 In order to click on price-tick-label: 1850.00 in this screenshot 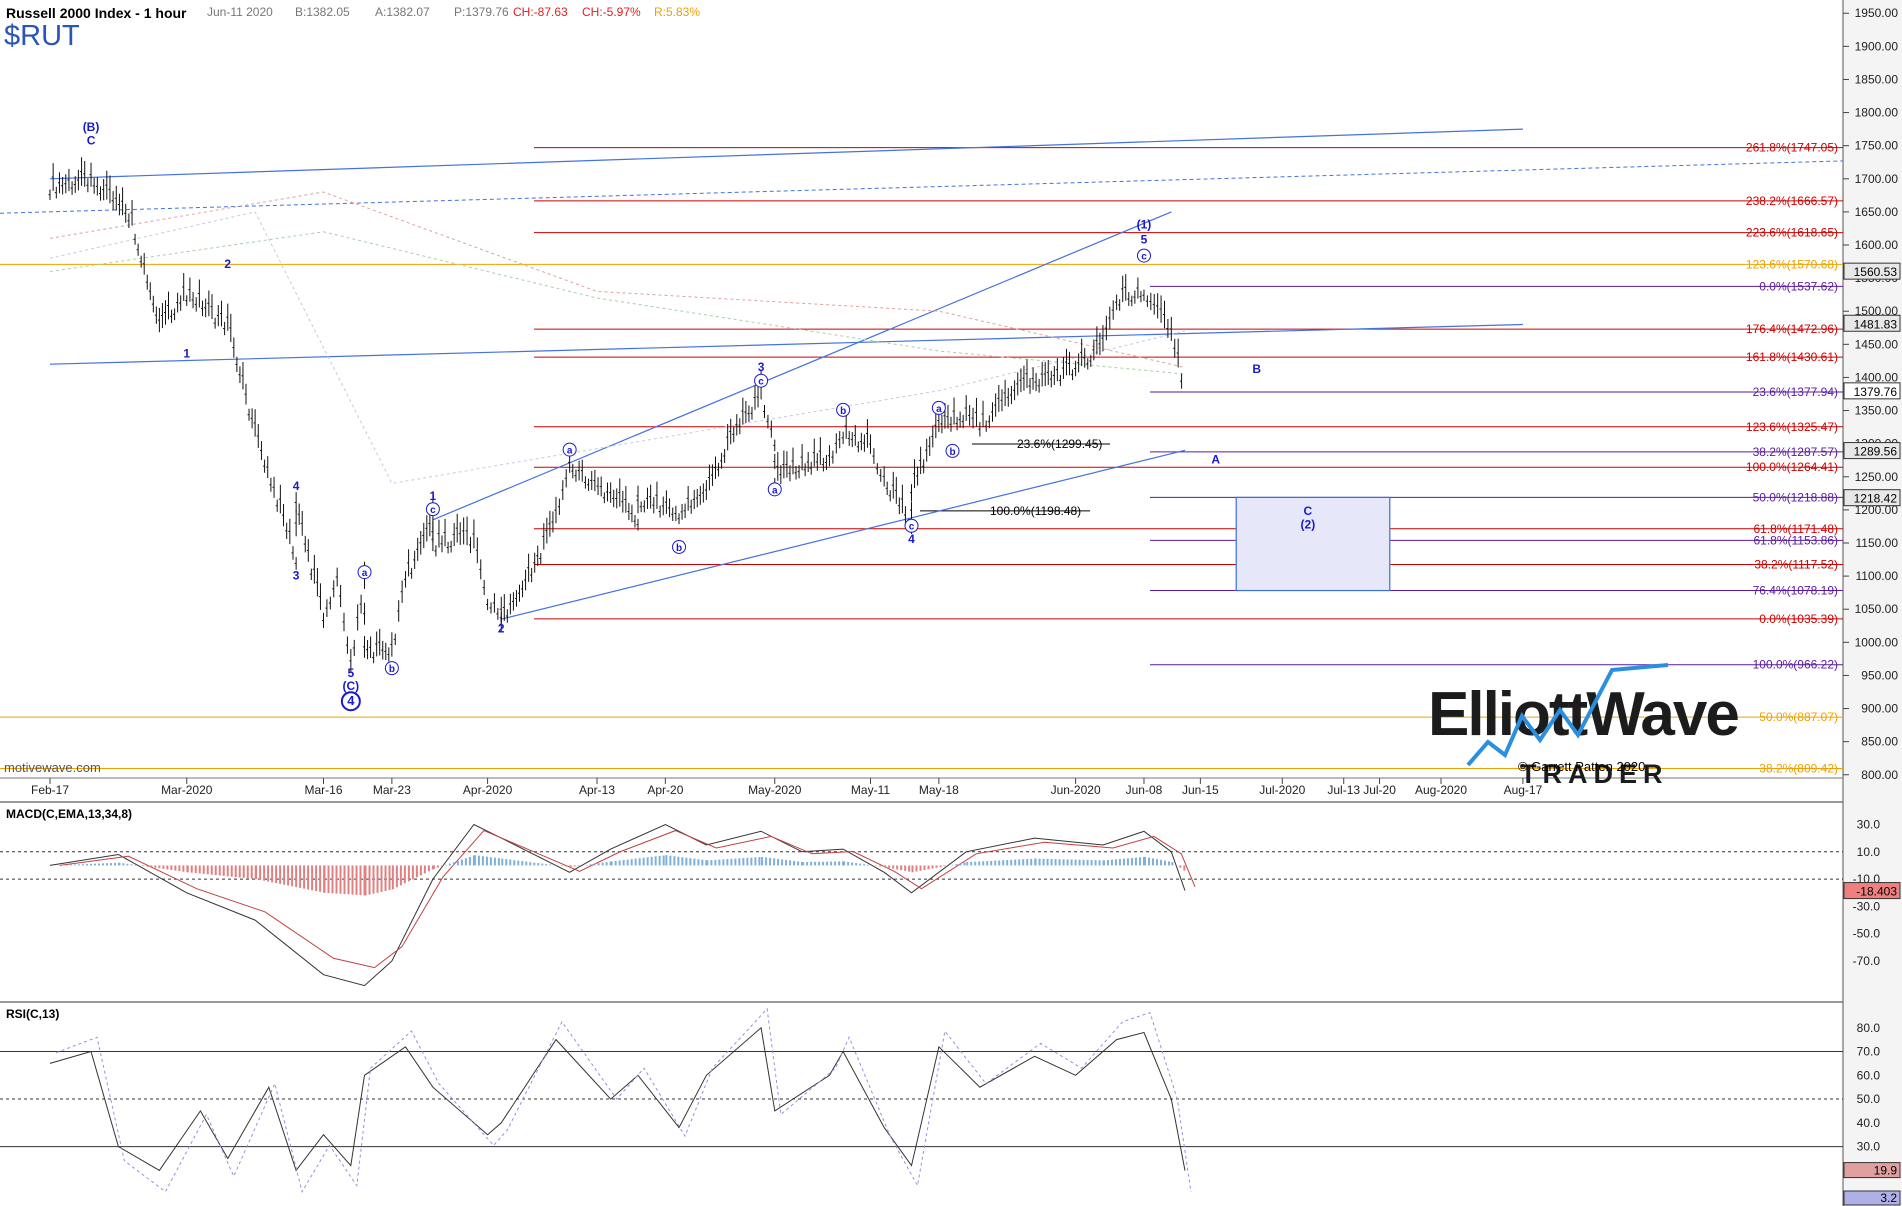, I will do `click(1877, 79)`.